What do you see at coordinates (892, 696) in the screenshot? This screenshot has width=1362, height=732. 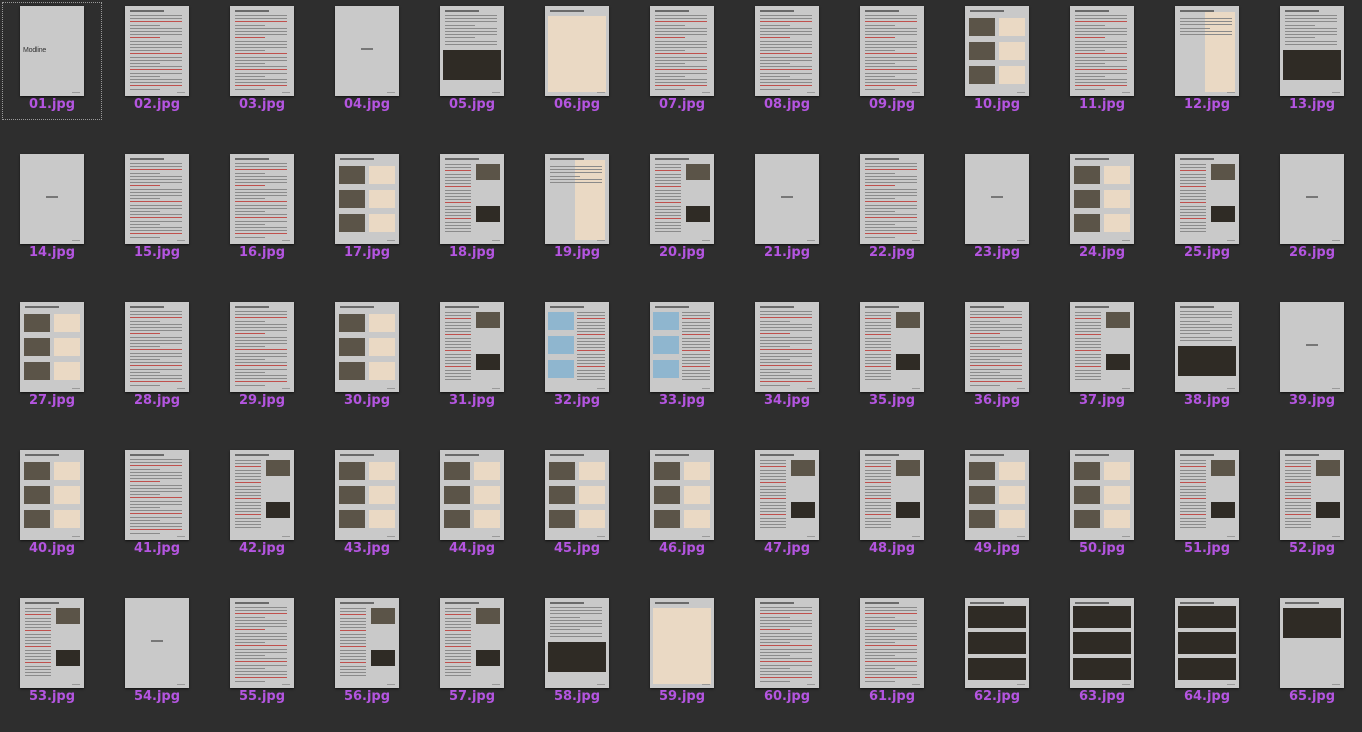 I see `file-name-label: 61.jpg` at bounding box center [892, 696].